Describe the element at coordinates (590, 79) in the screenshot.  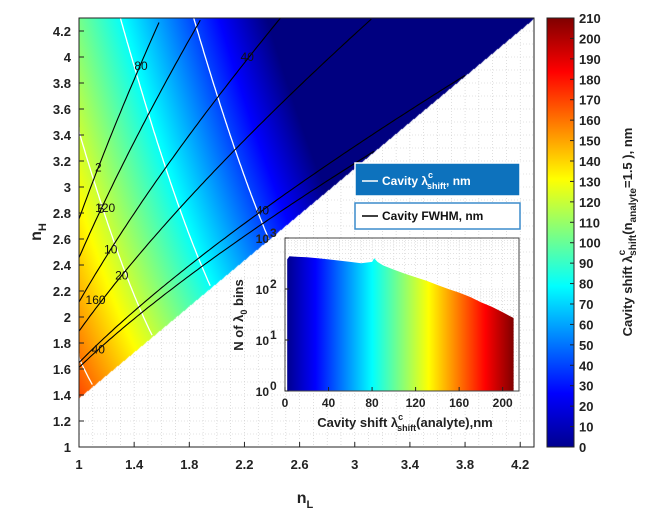
I see `colorbar-tick-label: 180` at that location.